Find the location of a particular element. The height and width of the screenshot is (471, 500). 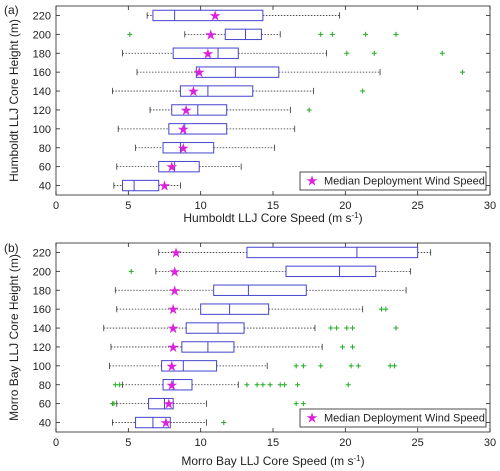

box-100: ★ is located at coordinates (253, 367).